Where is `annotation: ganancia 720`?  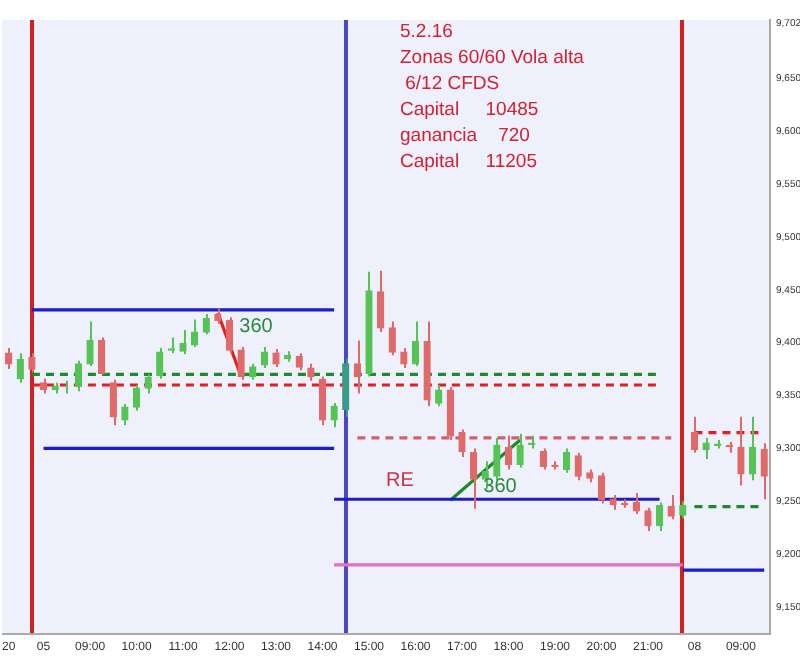
annotation: ganancia 720 is located at coordinates (465, 135).